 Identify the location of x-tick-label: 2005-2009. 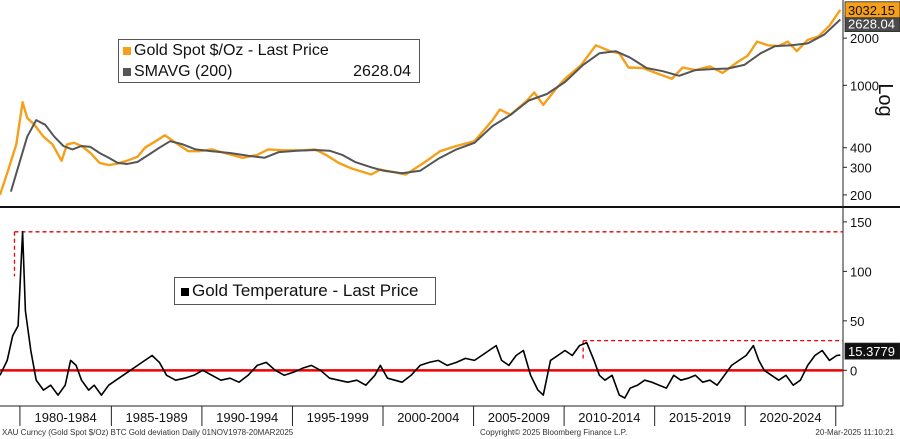
(519, 417).